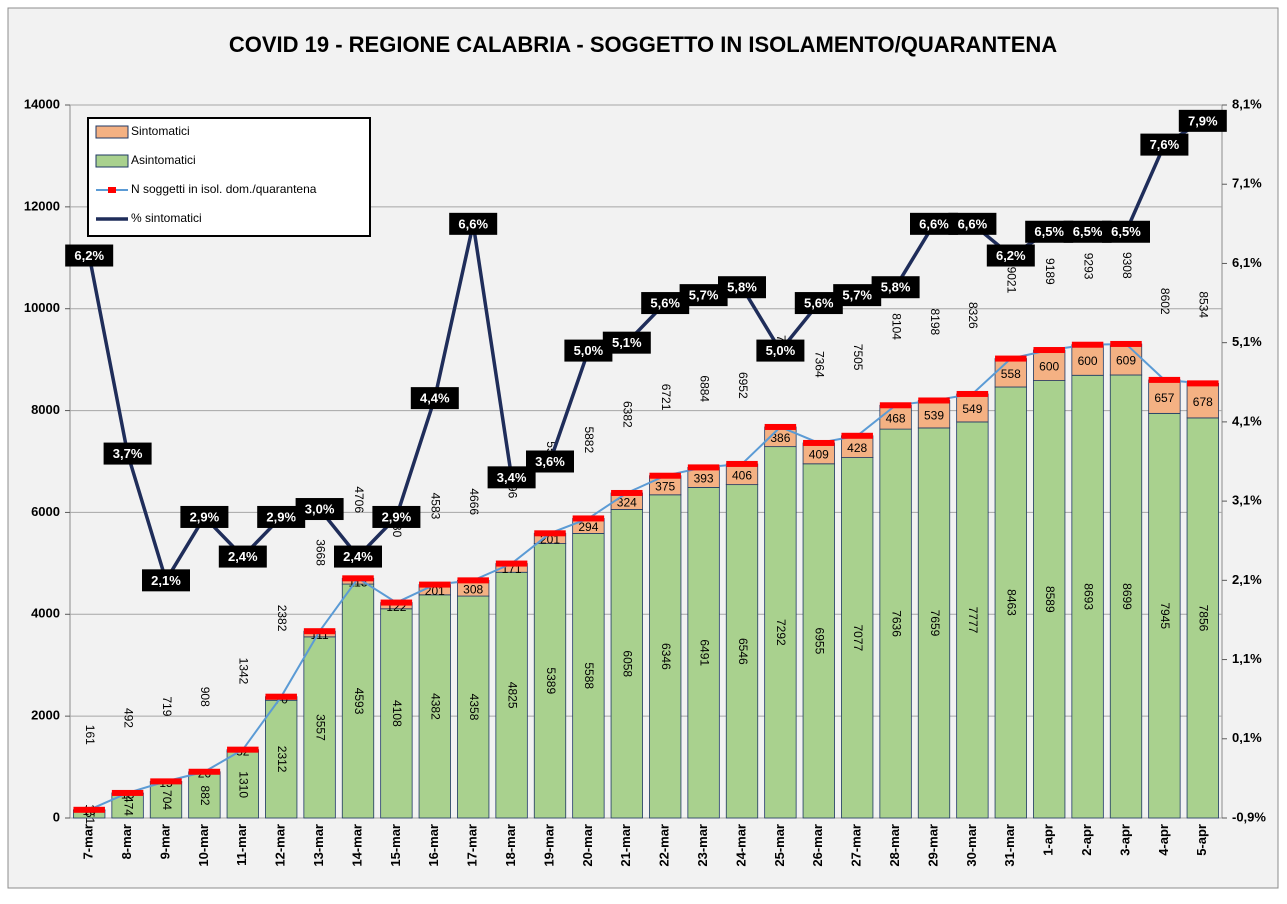 The height and width of the screenshot is (904, 1287). I want to click on bar-label: 549, so click(972, 409).